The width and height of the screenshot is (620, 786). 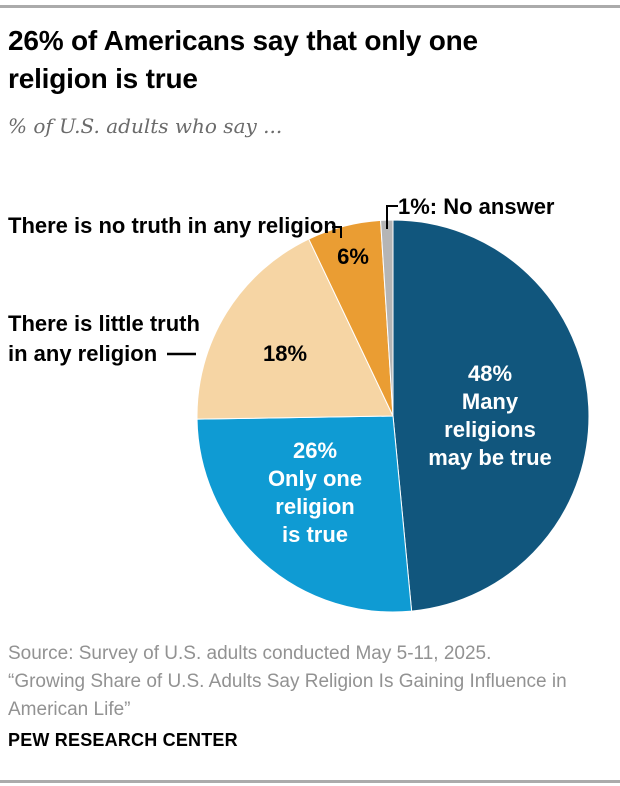 I want to click on bottom-rule, so click(x=310, y=781).